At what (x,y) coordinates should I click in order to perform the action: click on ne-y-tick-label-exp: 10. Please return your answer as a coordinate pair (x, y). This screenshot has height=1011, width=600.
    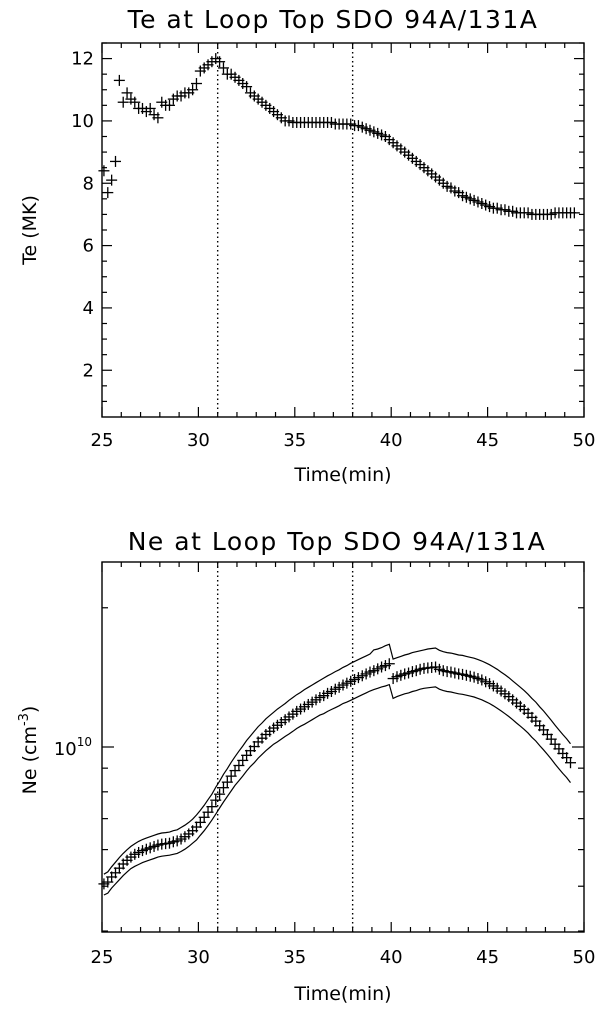
    Looking at the image, I should click on (84, 742).